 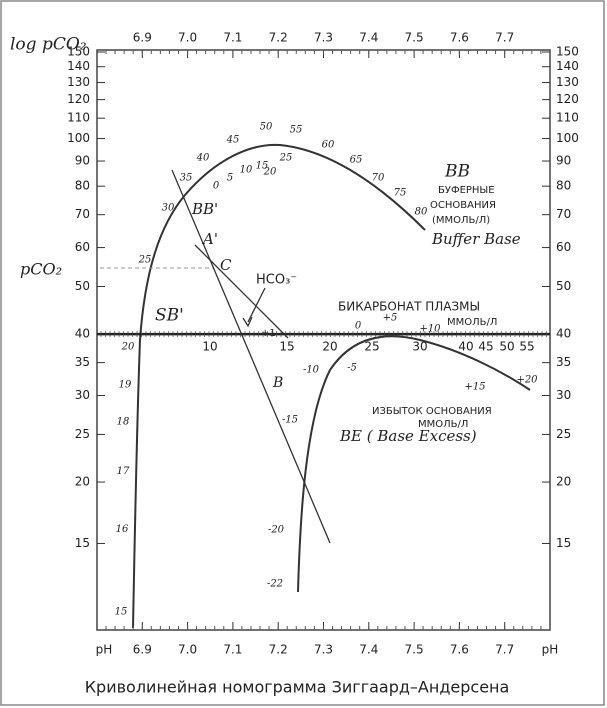 What do you see at coordinates (563, 362) in the screenshot?
I see `y-tick-label: 35` at bounding box center [563, 362].